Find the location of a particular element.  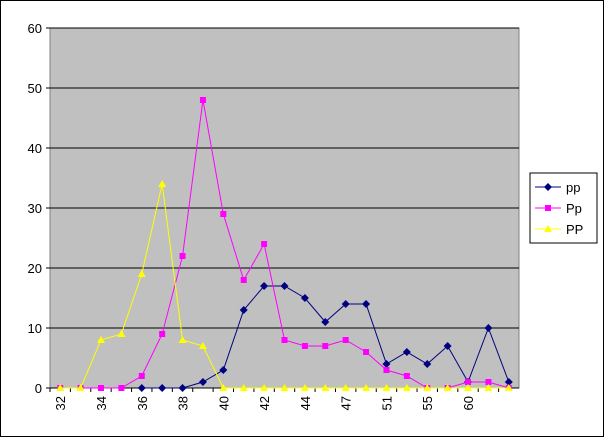

x-tick-label: 34 is located at coordinates (101, 403).